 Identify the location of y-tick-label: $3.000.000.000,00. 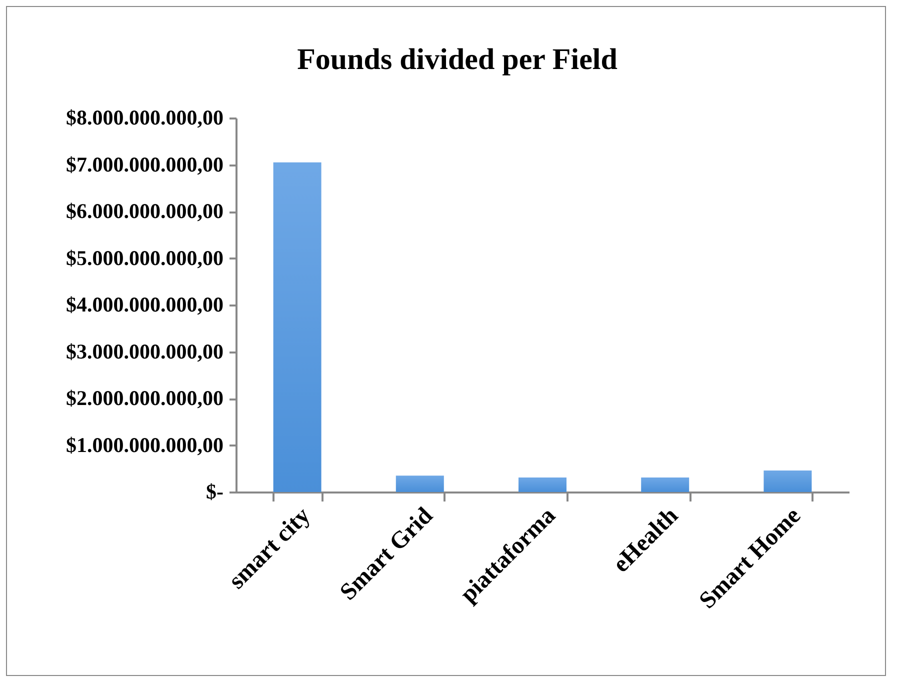
(145, 351).